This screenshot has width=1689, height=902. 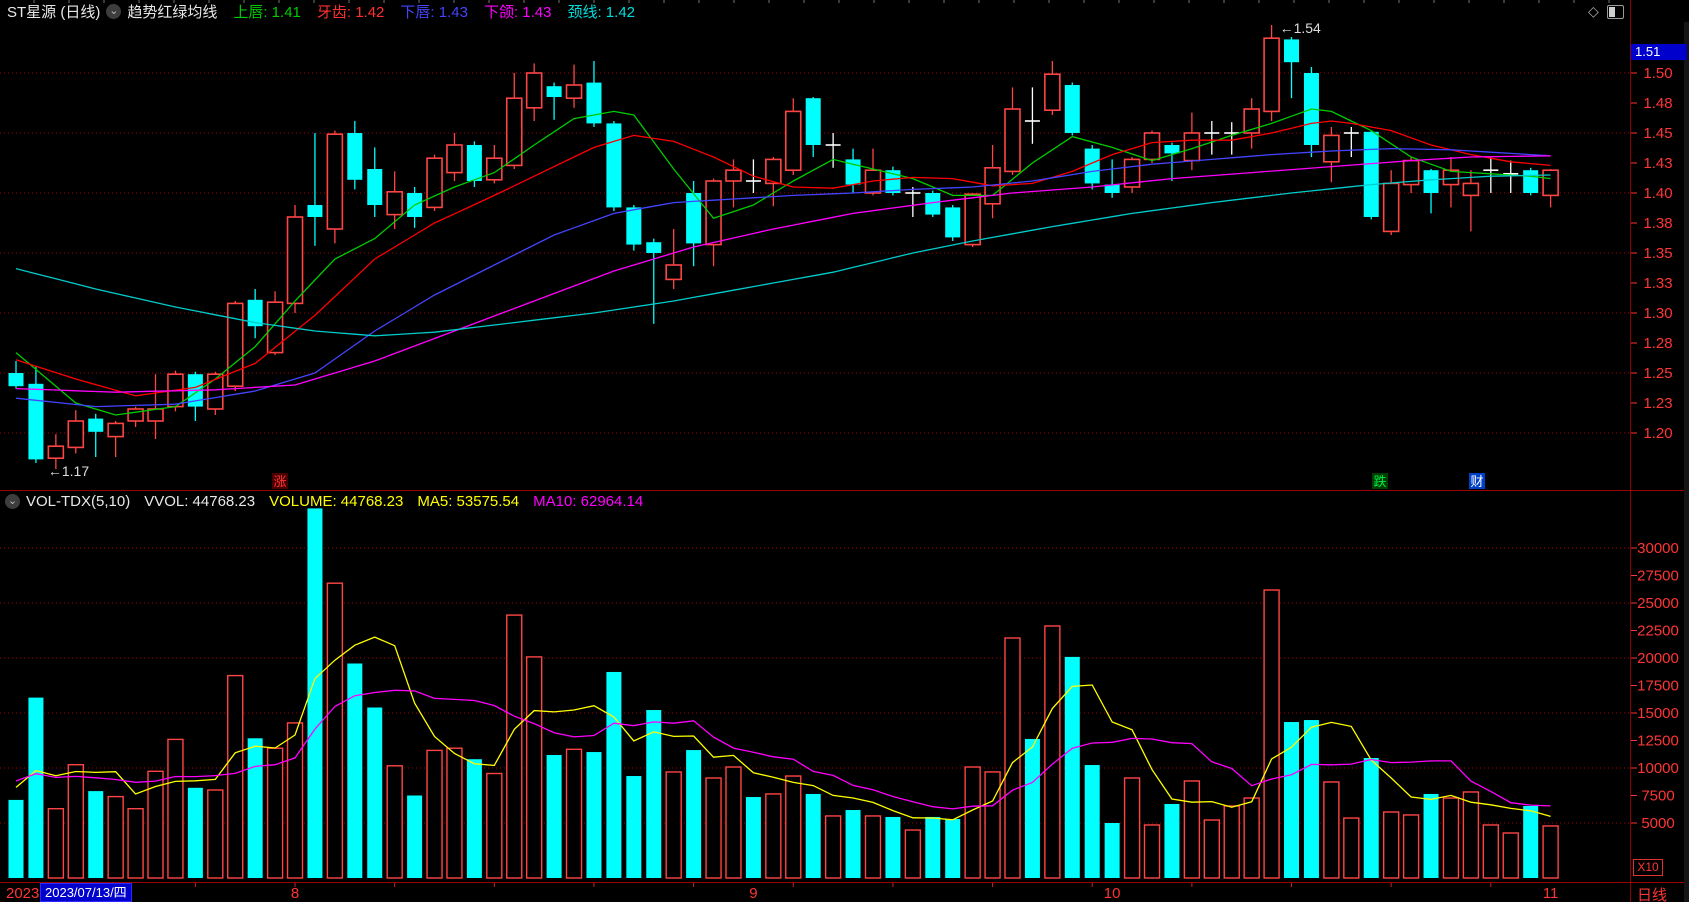 I want to click on volume-multiplier: X10, so click(x=1648, y=867).